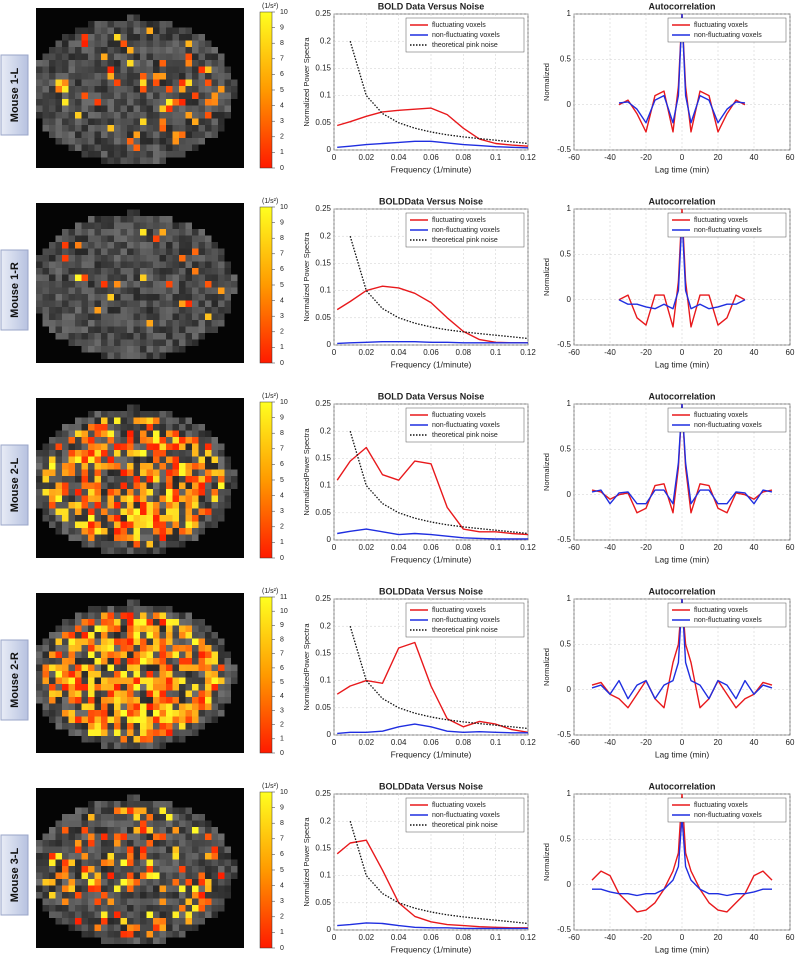 This screenshot has width=800, height=954. What do you see at coordinates (790, 742) in the screenshot?
I see `x-tick-label: 60` at bounding box center [790, 742].